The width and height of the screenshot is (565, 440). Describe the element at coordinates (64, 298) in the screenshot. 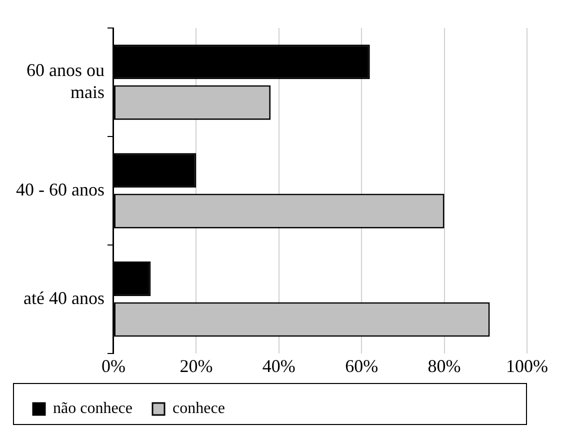

I see `y-tick-label: até 40 anos` at that location.